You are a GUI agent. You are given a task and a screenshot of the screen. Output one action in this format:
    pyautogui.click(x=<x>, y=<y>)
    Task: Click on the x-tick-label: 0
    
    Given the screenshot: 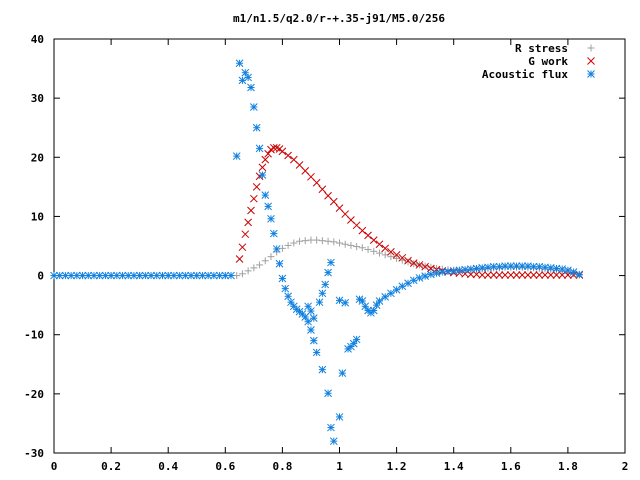 What is the action you would take?
    pyautogui.click(x=54, y=466)
    